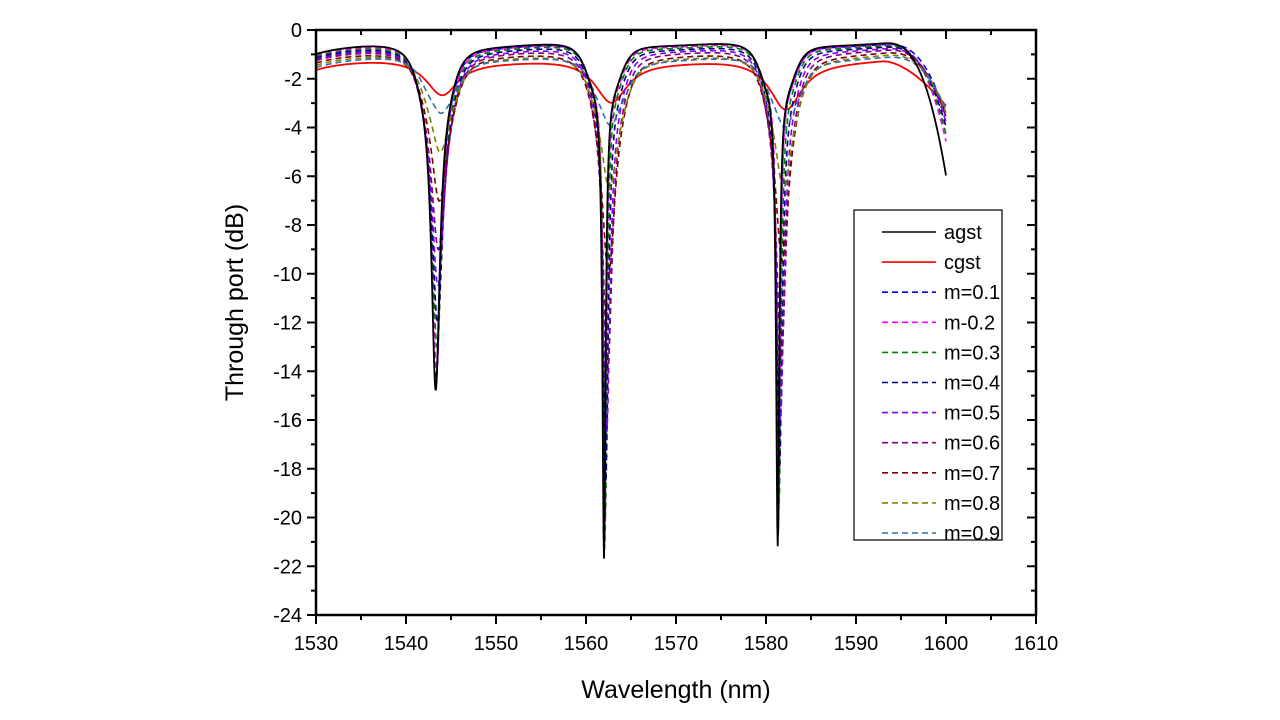 The image size is (1280, 720). What do you see at coordinates (941, 474) in the screenshot?
I see `legend-item: m=0.7` at bounding box center [941, 474].